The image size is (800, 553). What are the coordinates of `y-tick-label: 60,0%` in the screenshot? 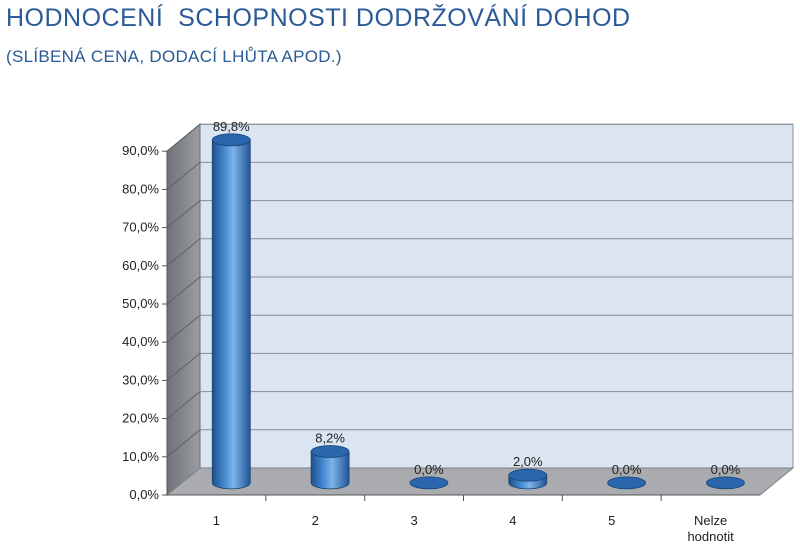 It's located at (140, 265).